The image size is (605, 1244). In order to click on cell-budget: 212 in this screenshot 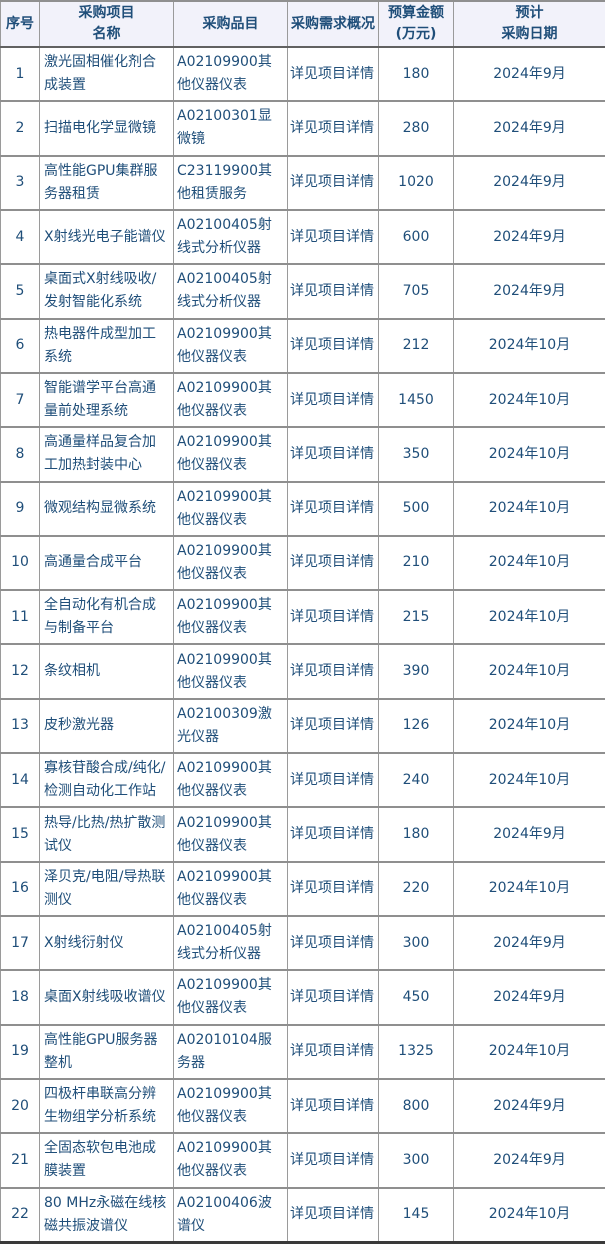, I will do `click(416, 345)`.